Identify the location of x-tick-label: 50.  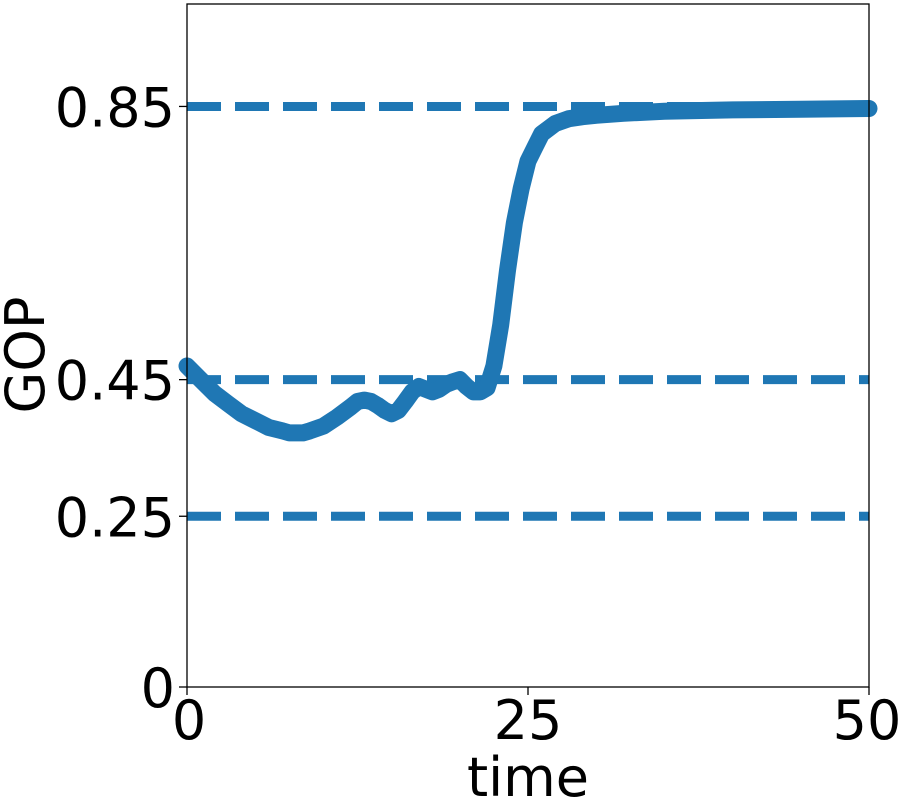
(867, 720).